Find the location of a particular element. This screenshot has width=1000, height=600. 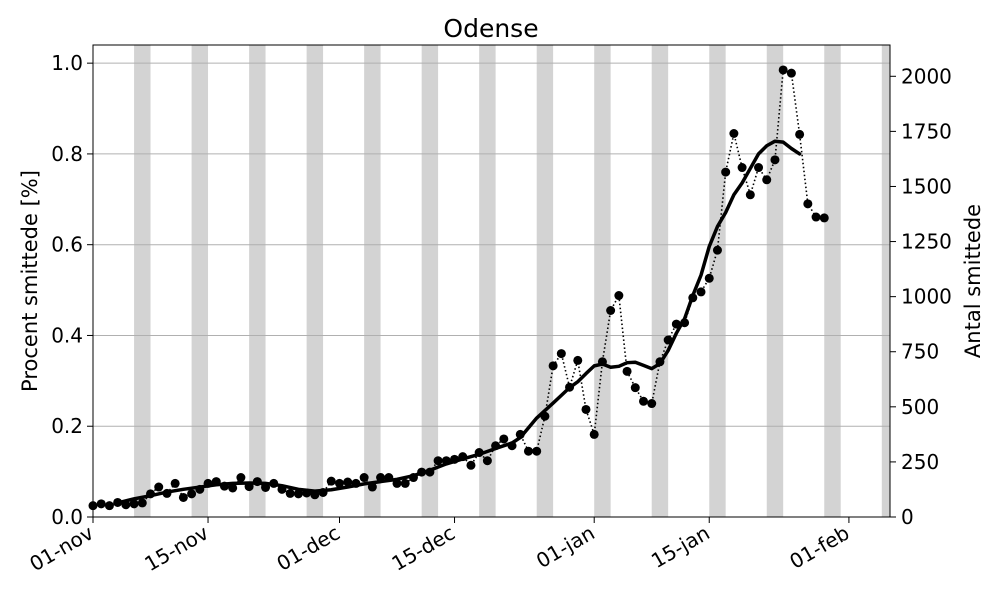

right-tick-label: 1500 is located at coordinates (926, 186).